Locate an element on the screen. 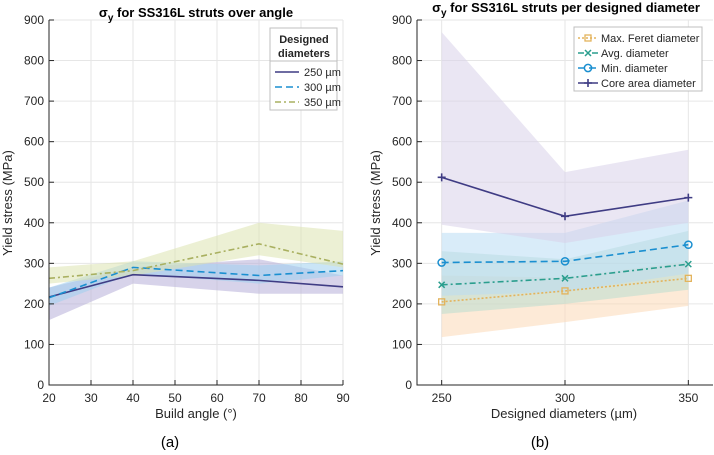 Image resolution: width=714 pixels, height=455 pixels. chart-a-legend-box is located at coordinates (303, 69).